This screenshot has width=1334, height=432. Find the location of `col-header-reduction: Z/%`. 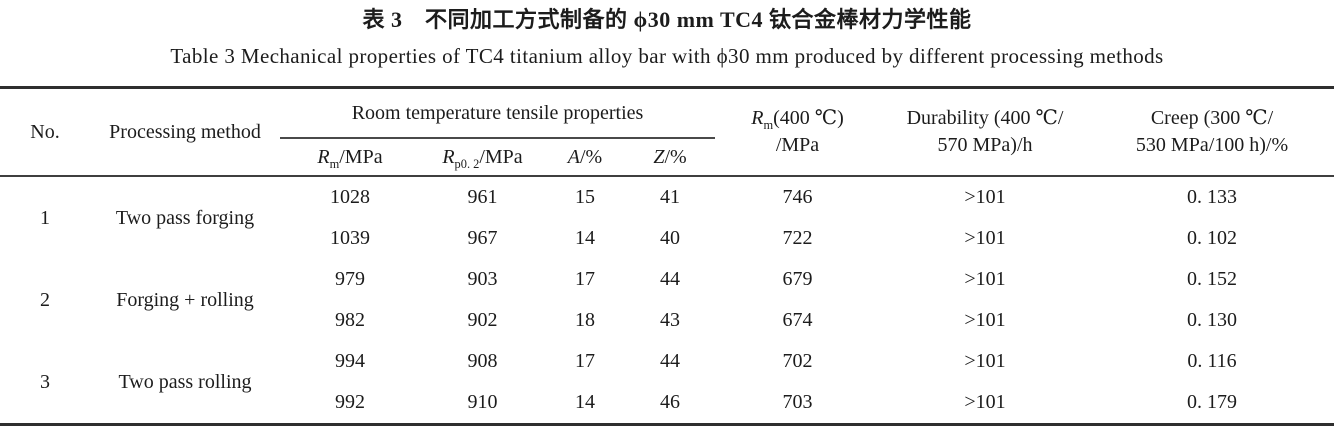

col-header-reduction: Z/% is located at coordinates (670, 157).